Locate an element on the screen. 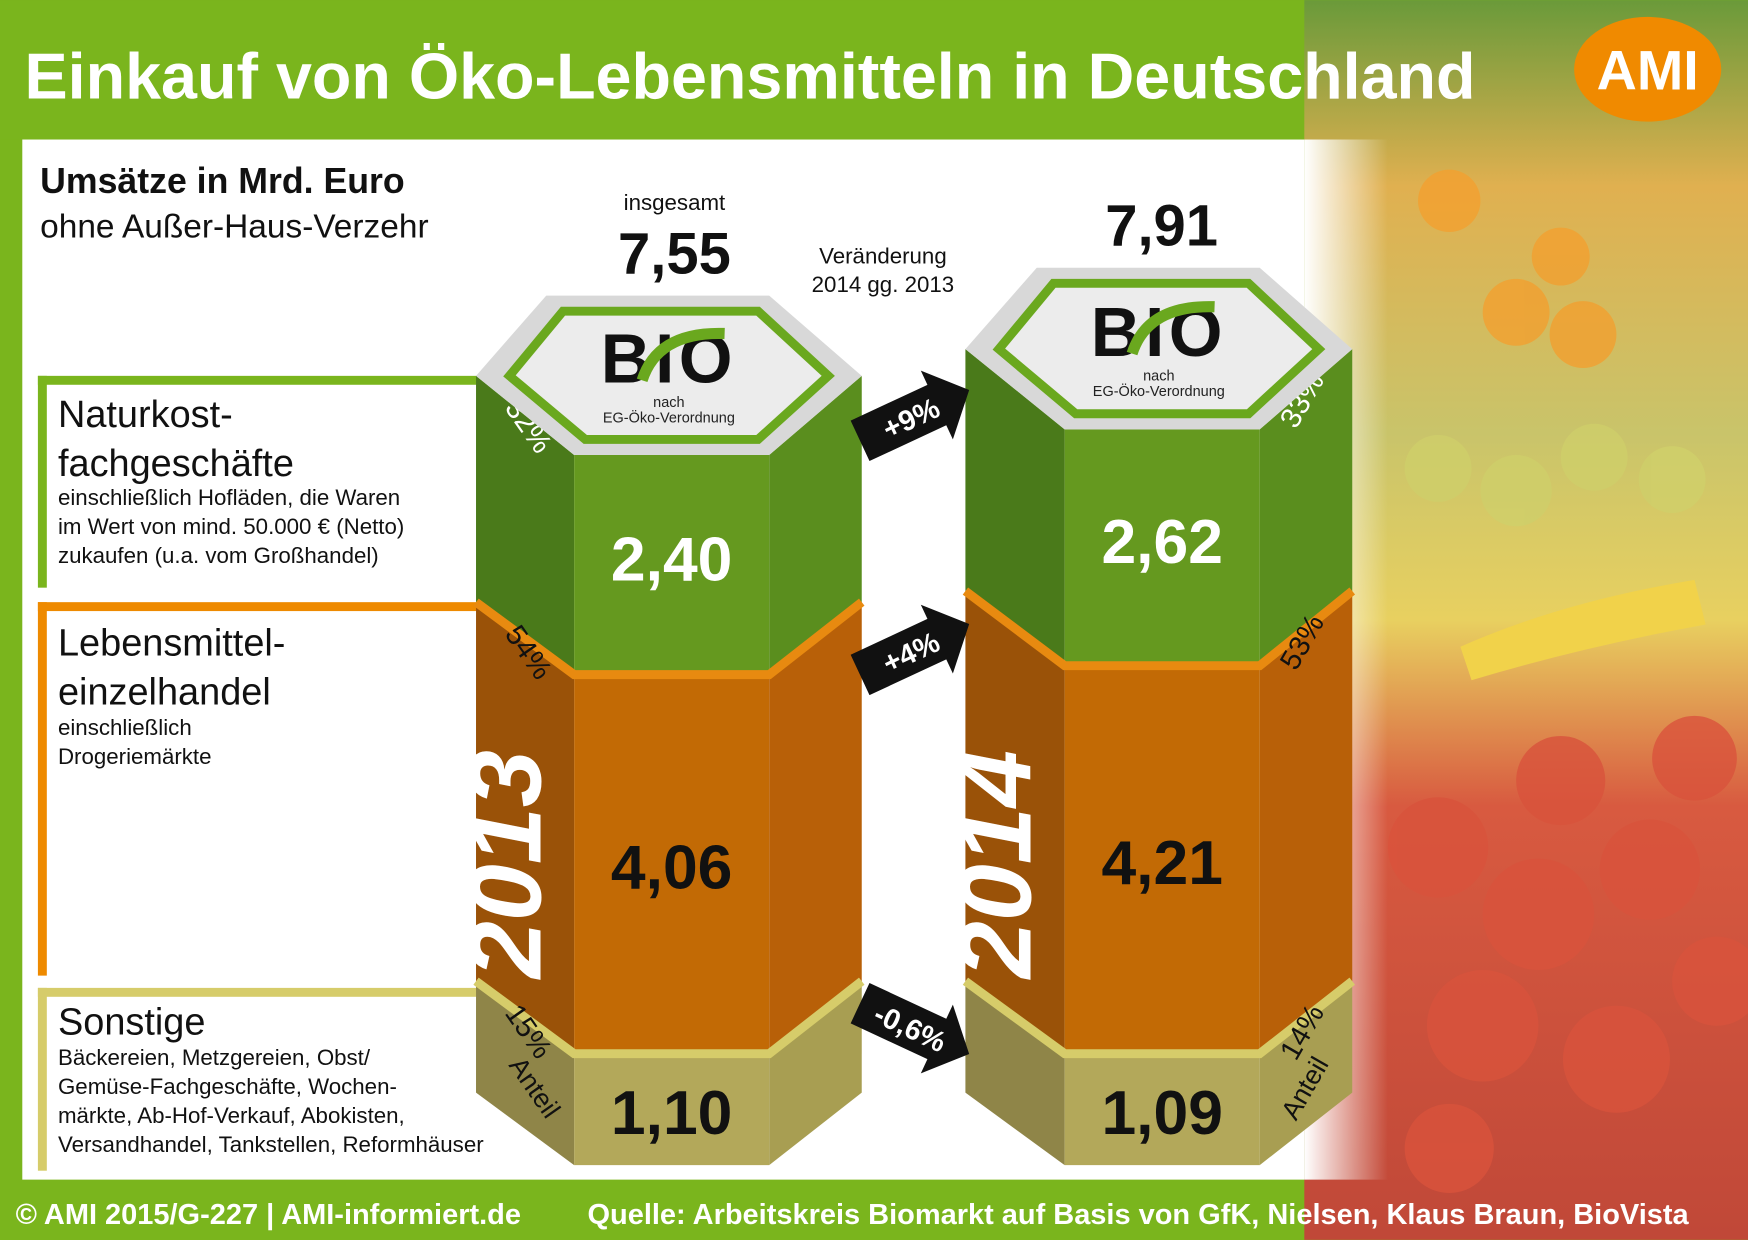 This screenshot has height=1240, width=1748. ami-logo-text: AMI is located at coordinates (1648, 70).